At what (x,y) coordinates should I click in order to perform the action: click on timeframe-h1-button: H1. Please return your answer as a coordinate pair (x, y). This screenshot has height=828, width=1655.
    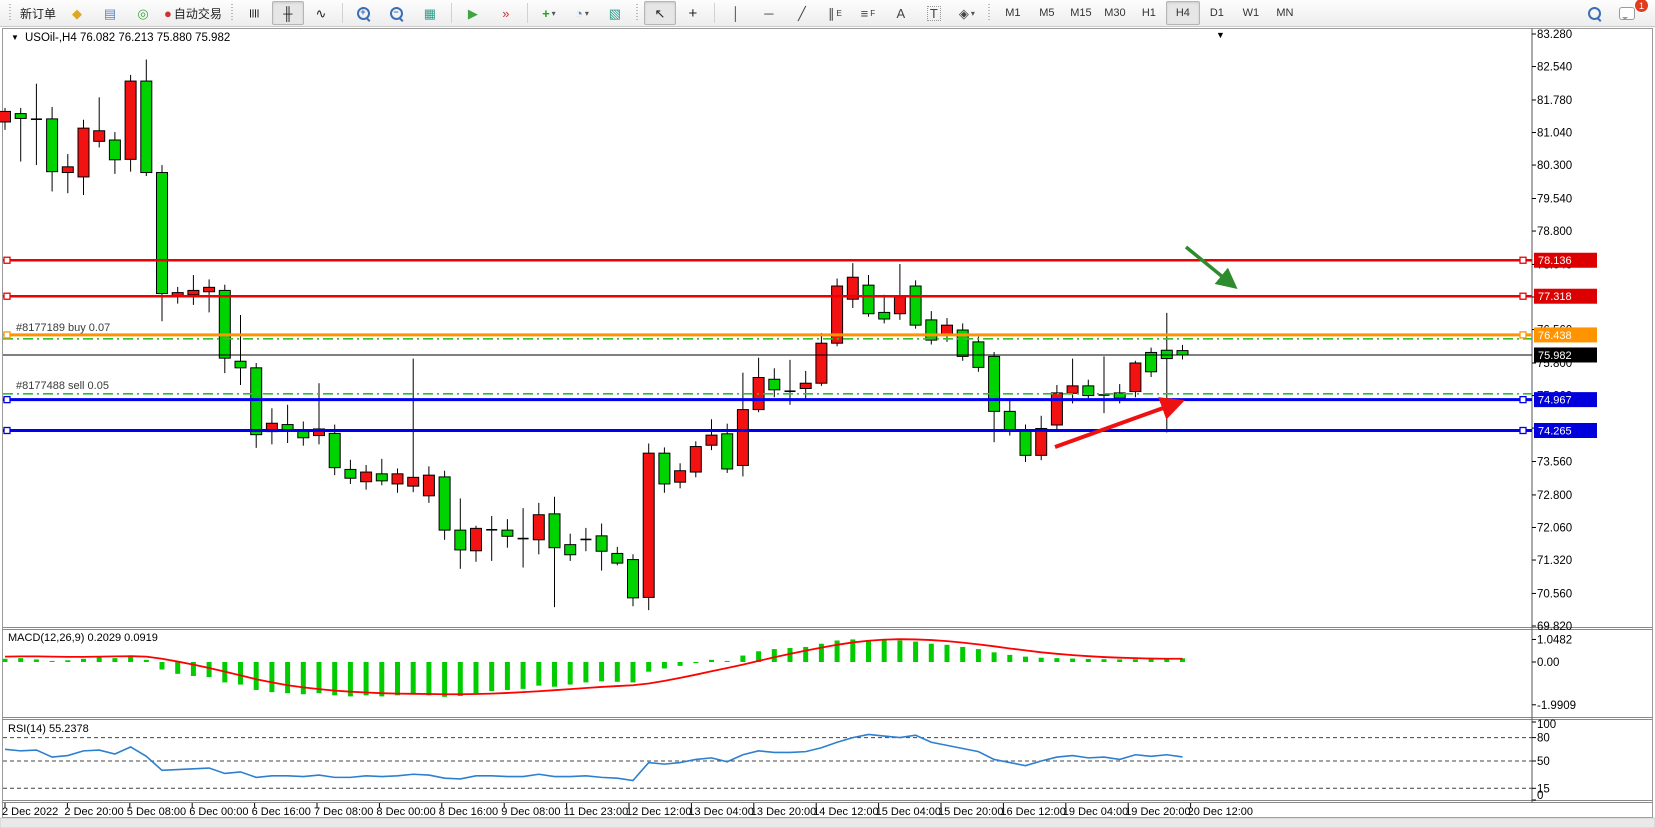
    Looking at the image, I should click on (1148, 13).